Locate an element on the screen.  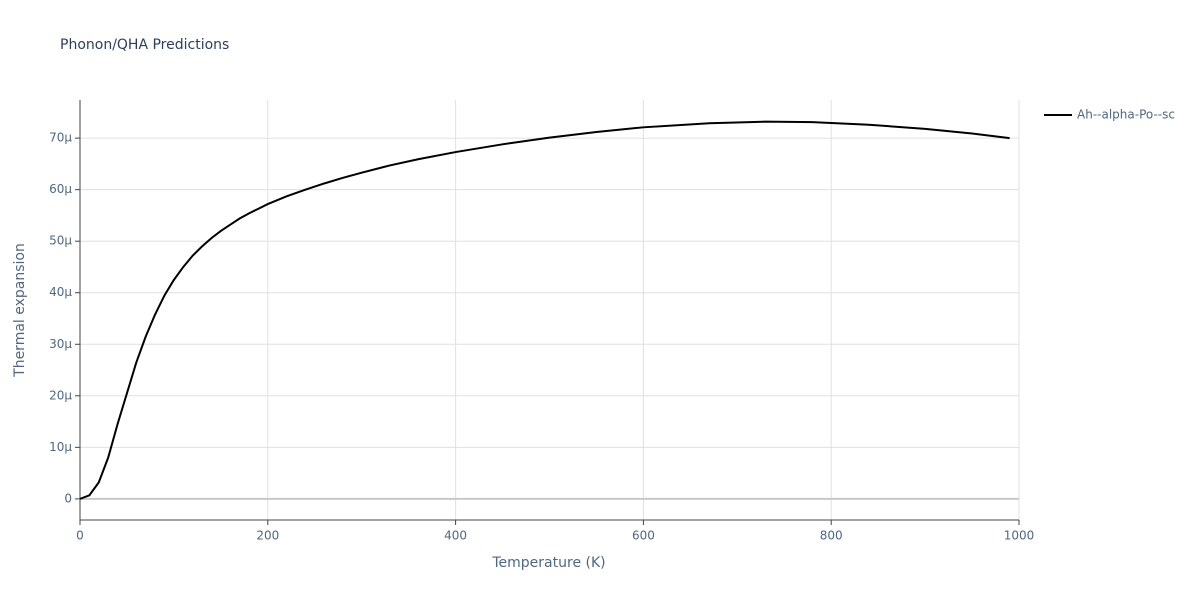
x-tick-label: 800 is located at coordinates (831, 536).